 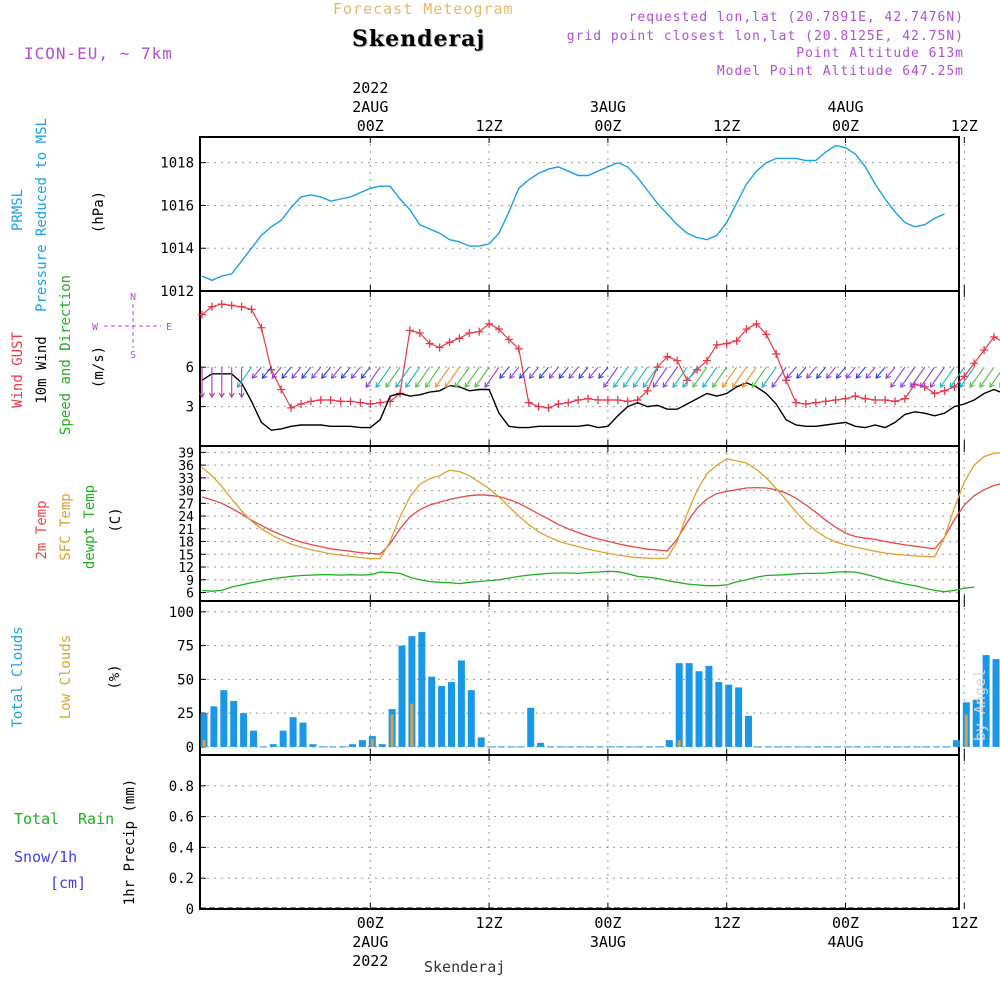 I want to click on y-tick-label: 36, so click(x=186, y=466).